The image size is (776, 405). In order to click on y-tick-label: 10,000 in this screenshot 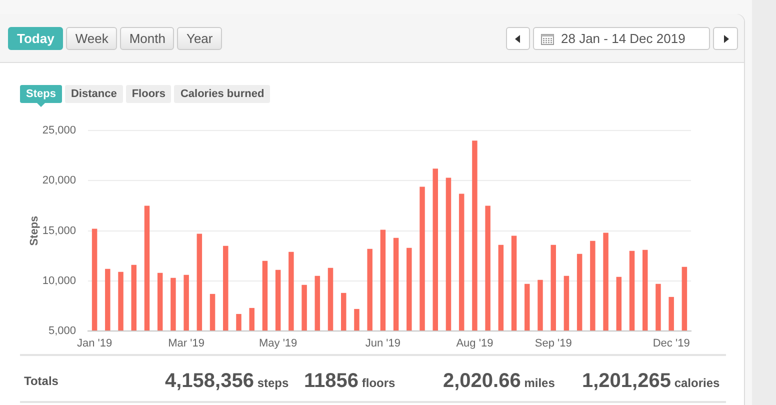, I will do `click(59, 280)`.